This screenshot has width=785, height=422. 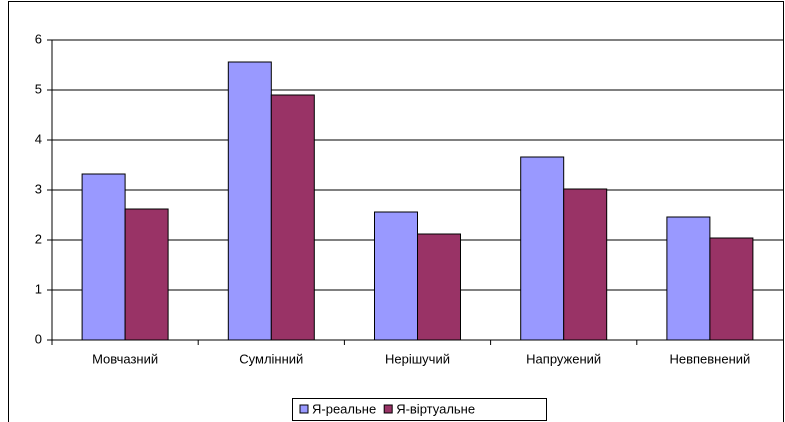 I want to click on x-tick-label: Нерішучий, so click(x=417, y=358).